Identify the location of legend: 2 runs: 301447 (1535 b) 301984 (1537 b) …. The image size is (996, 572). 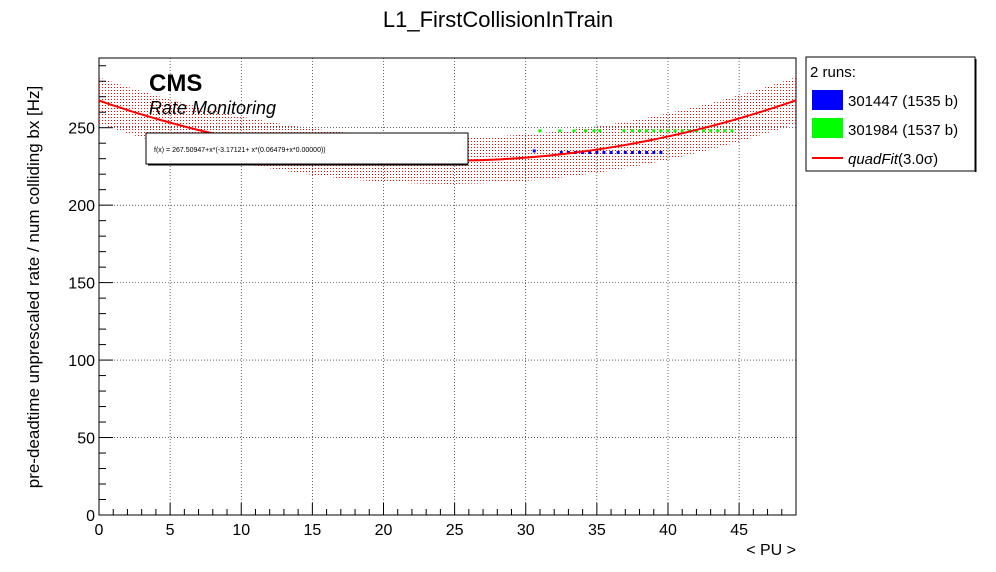
(891, 114).